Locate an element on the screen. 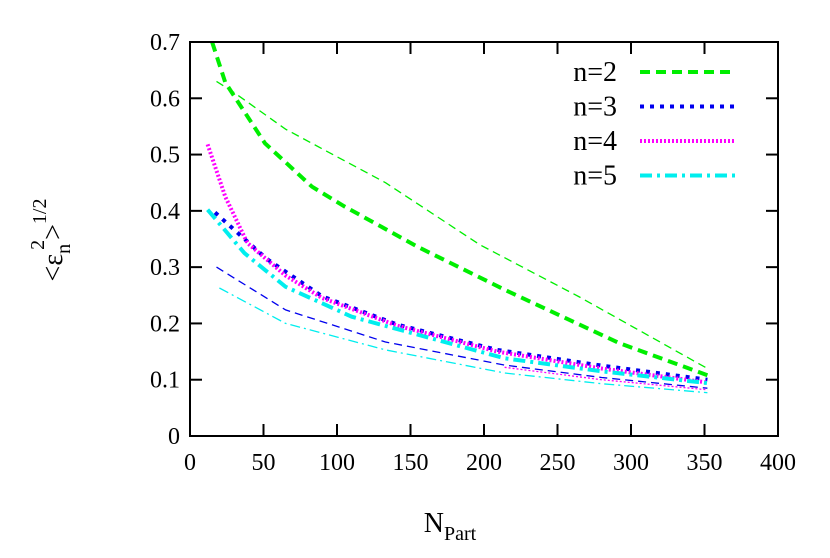  x-tick-label: 50 is located at coordinates (264, 463).